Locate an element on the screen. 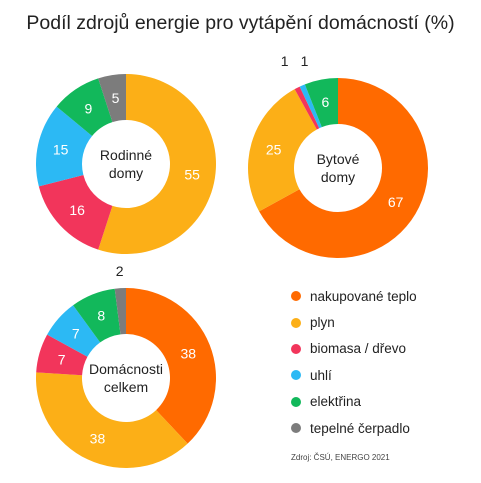 This screenshot has width=481, height=483. legend-label: biomasa / dřevo is located at coordinates (358, 349).